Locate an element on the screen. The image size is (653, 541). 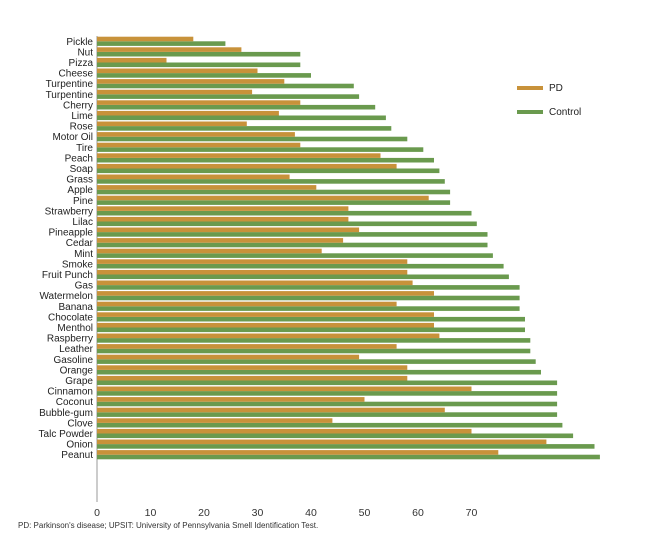
category-label: Pizza is located at coordinates (81, 63).